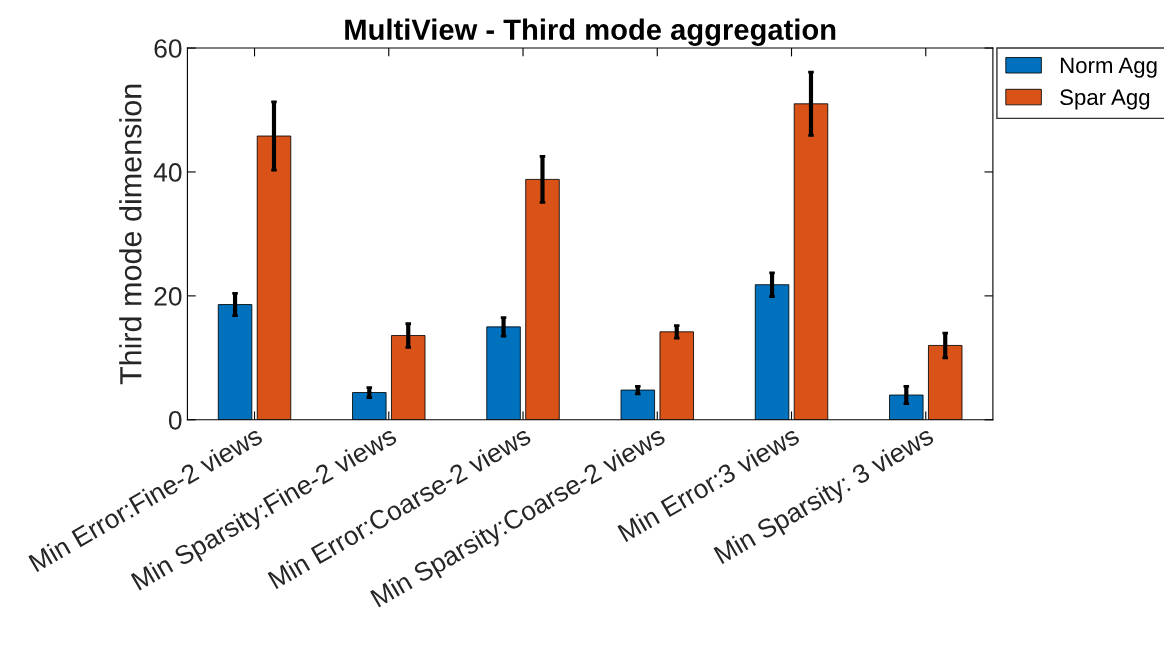 The width and height of the screenshot is (1164, 658). I want to click on y-tick-label: 20, so click(168, 296).